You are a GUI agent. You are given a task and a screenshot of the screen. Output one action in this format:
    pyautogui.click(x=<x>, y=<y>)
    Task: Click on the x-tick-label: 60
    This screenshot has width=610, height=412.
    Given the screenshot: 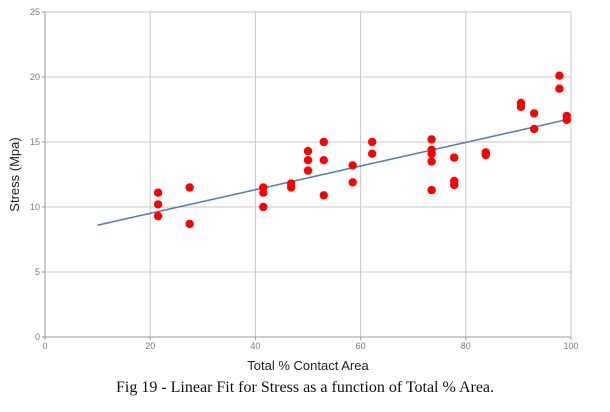 What is the action you would take?
    pyautogui.click(x=361, y=346)
    